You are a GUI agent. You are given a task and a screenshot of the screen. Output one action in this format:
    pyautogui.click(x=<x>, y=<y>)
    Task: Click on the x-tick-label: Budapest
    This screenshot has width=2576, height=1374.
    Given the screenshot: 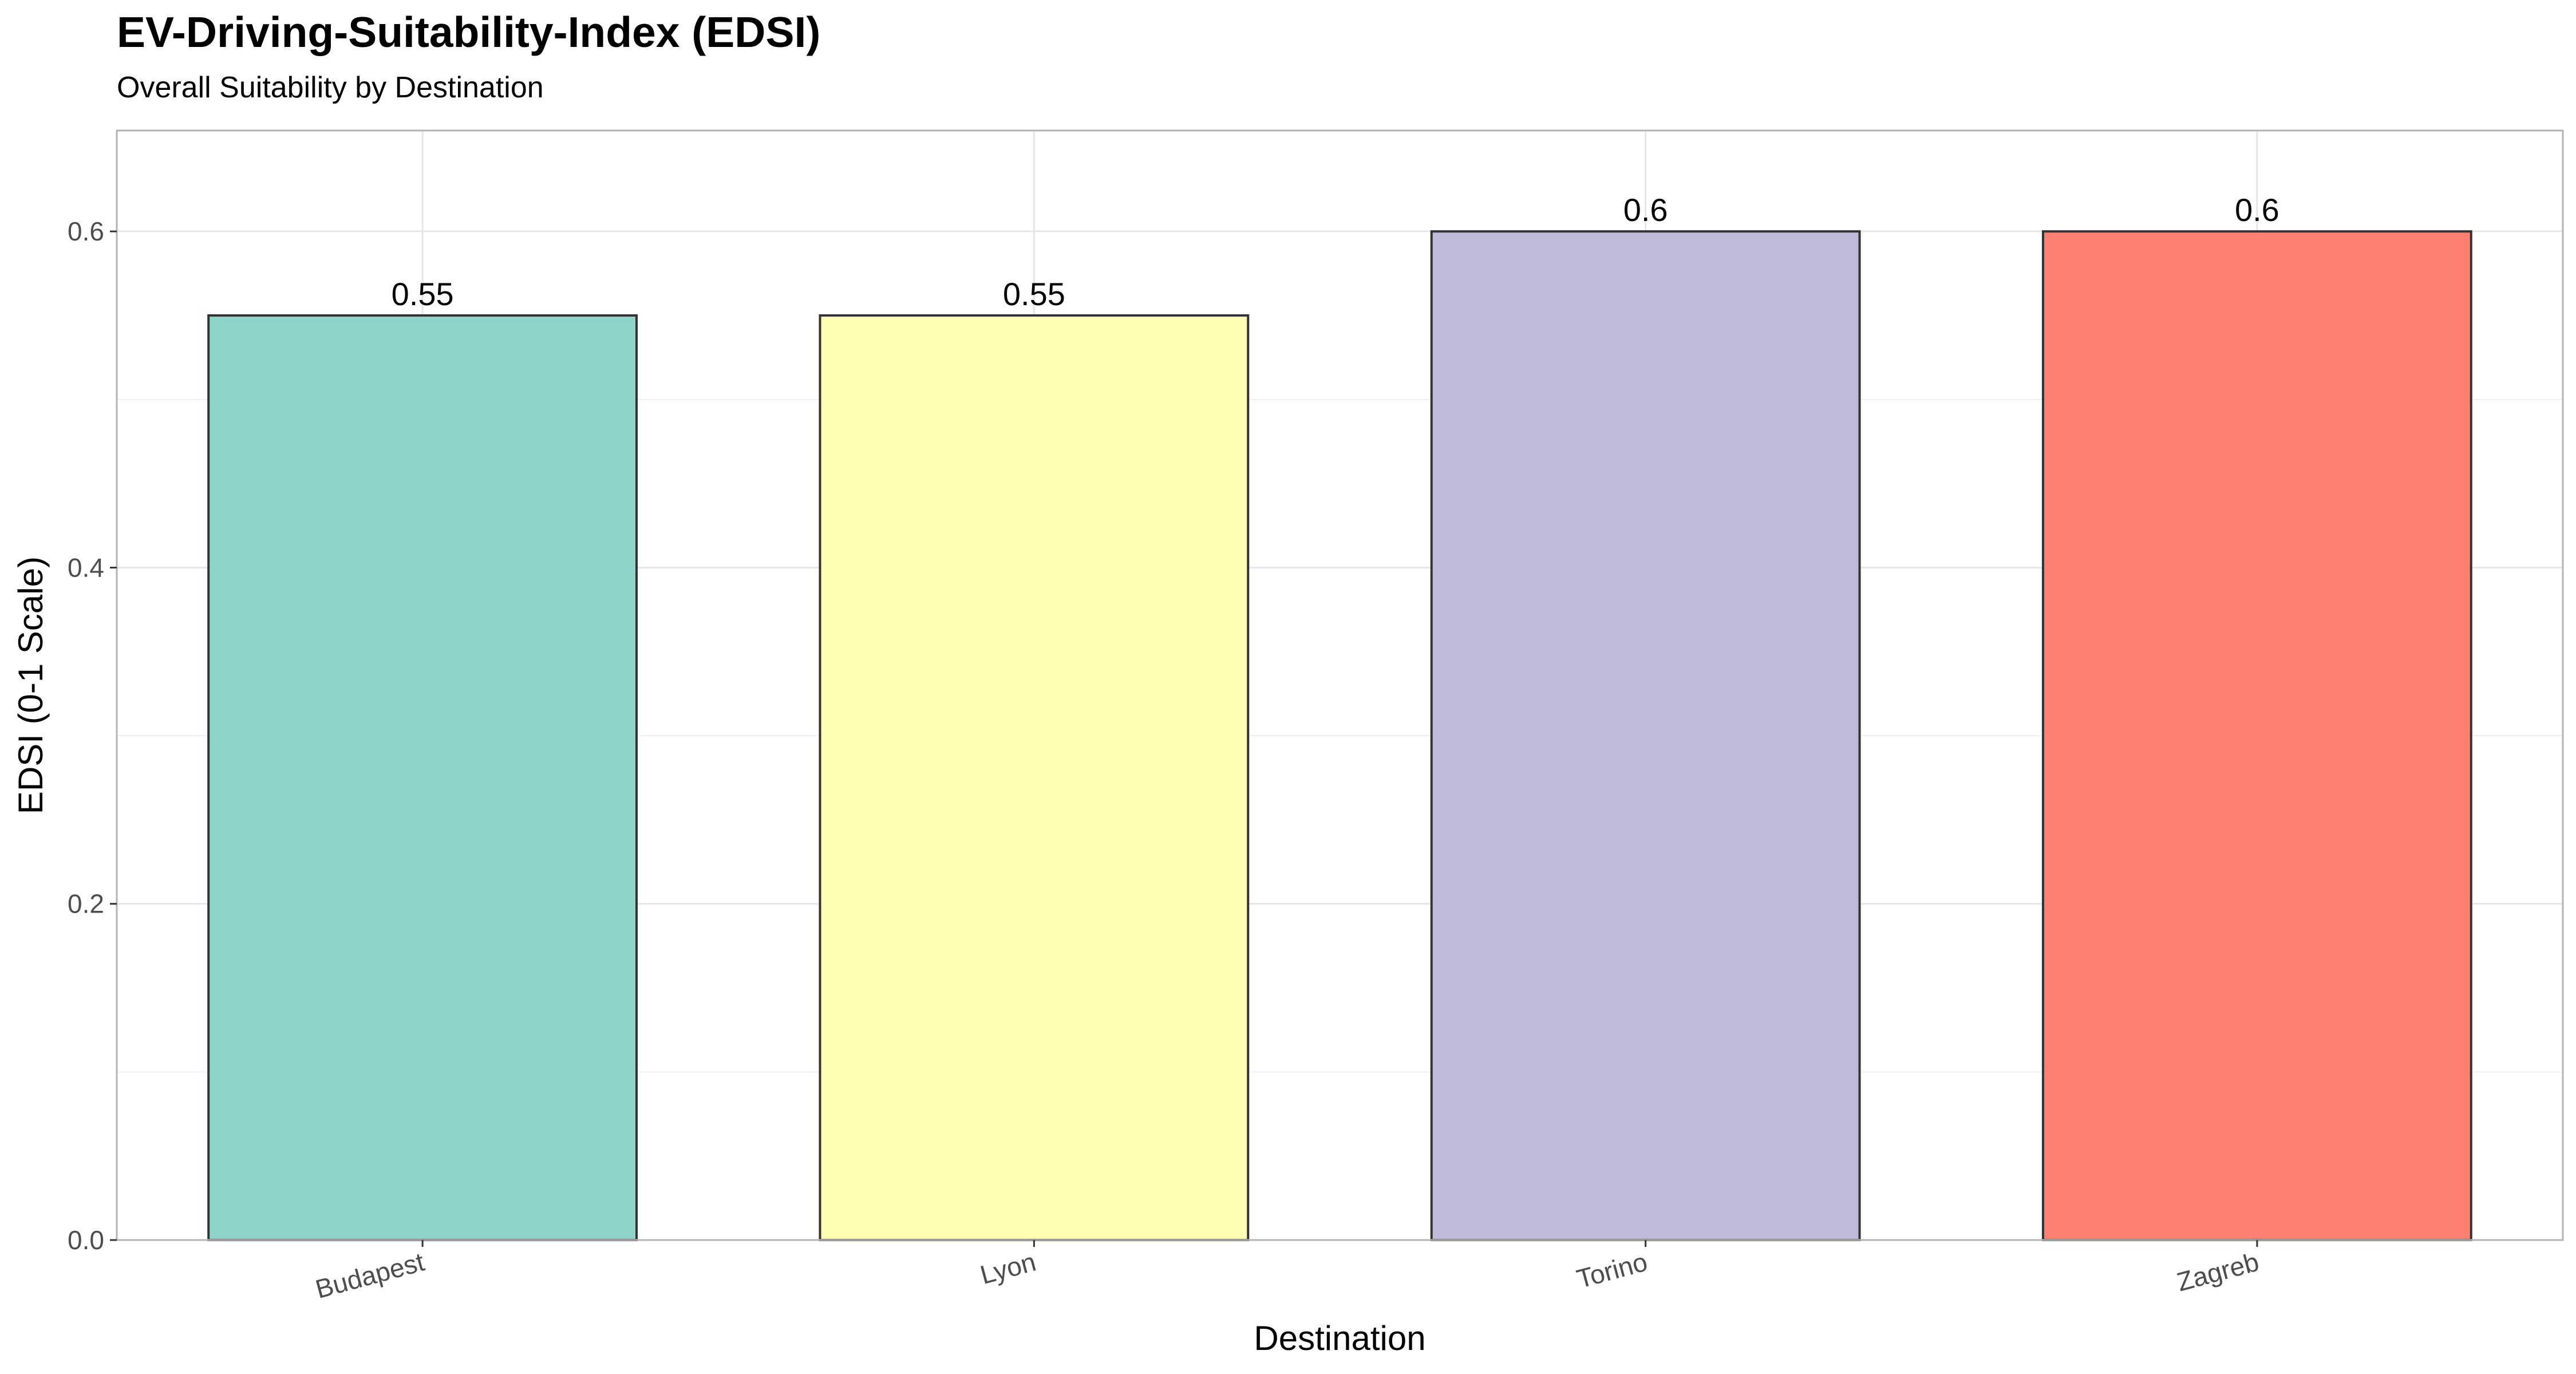 What is the action you would take?
    pyautogui.click(x=369, y=1275)
    